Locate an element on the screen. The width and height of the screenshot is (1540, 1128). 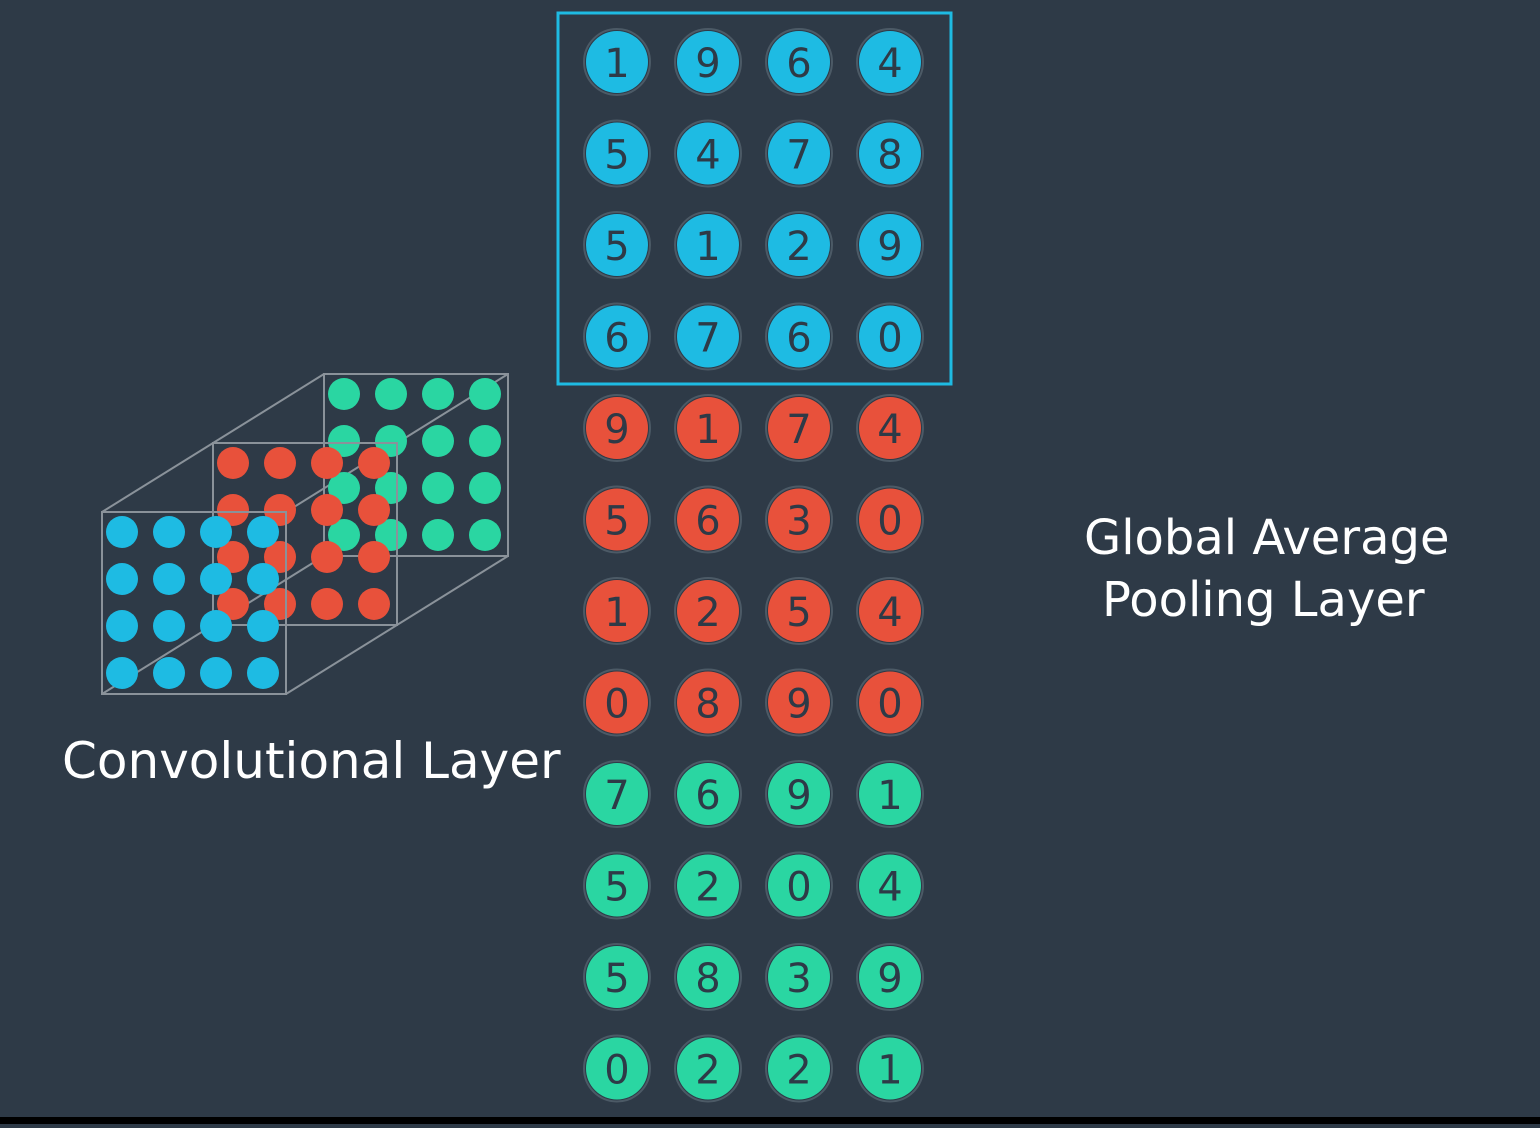
green-value-label: 1 is located at coordinates (889, 1071).